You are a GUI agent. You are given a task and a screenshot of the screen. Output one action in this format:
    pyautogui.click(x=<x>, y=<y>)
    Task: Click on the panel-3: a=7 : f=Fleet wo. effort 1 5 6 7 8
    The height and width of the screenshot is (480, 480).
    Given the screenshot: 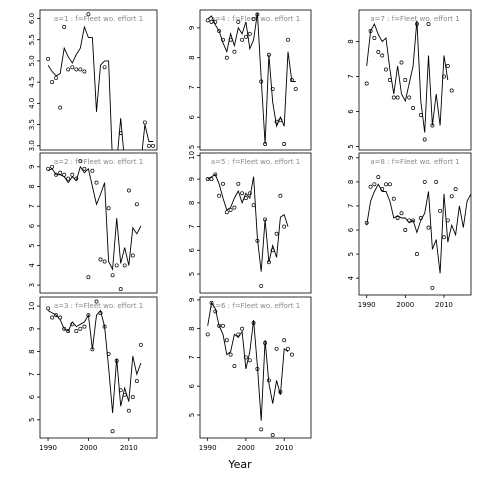 What is the action you would take?
    pyautogui.click(x=409, y=80)
    